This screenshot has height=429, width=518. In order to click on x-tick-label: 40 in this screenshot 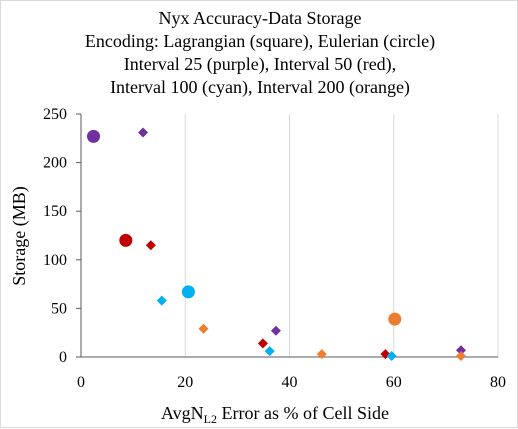, I will do `click(290, 382)`.